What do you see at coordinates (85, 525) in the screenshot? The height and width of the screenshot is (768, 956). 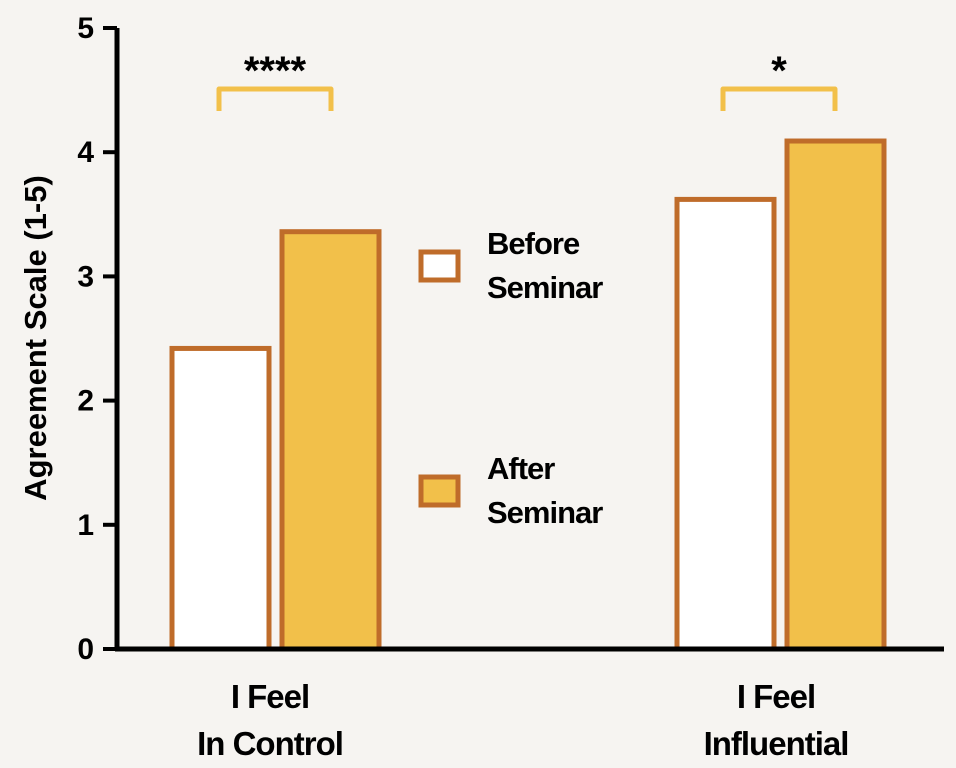 I see `y-tick-label-1: 1` at bounding box center [85, 525].